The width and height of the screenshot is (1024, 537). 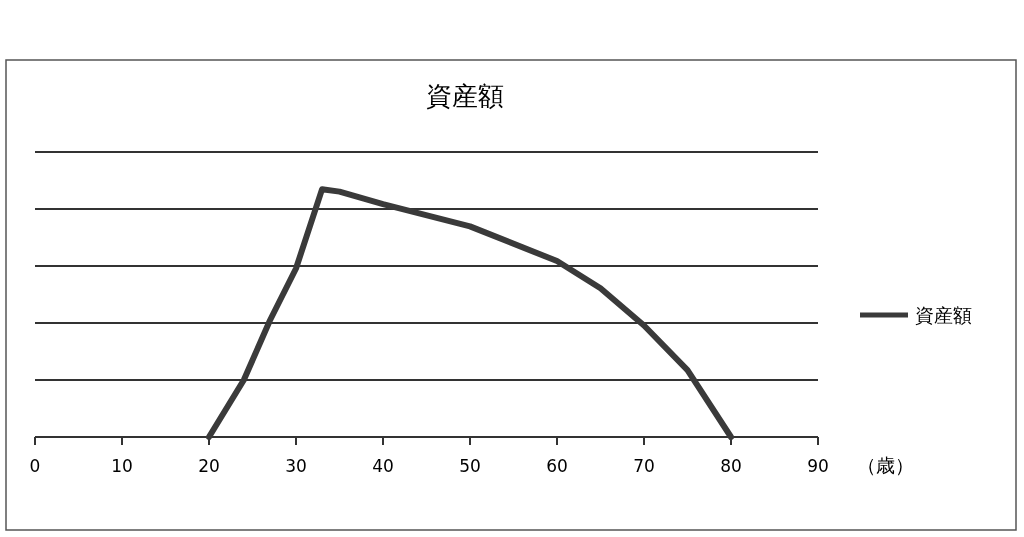 What do you see at coordinates (122, 466) in the screenshot?
I see `x-tick-label: 10` at bounding box center [122, 466].